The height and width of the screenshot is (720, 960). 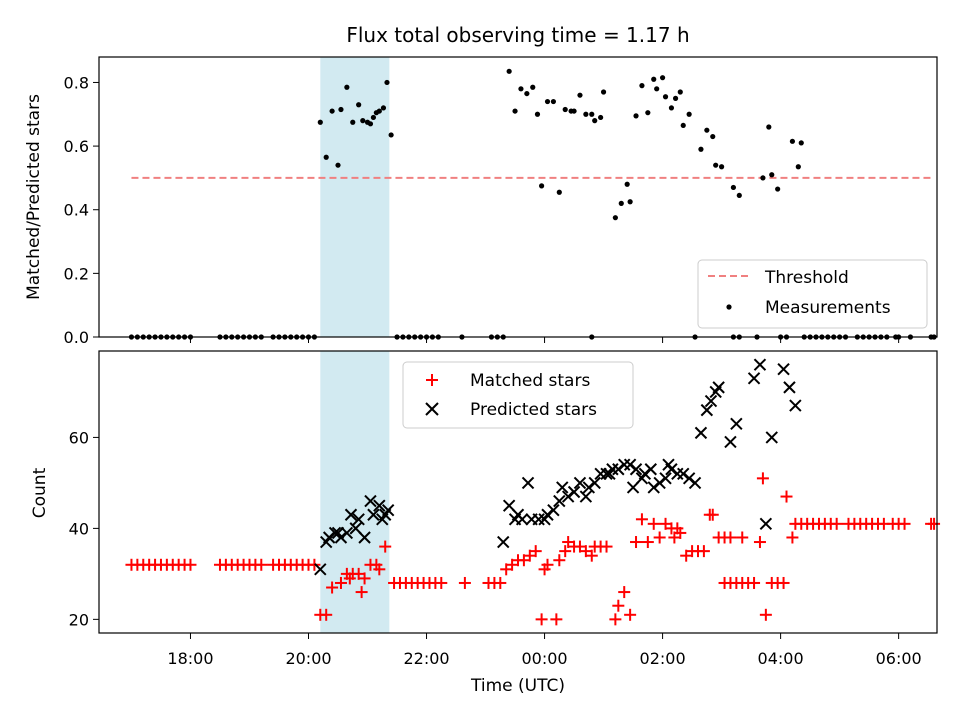 What do you see at coordinates (76, 273) in the screenshot?
I see `top-ytick-label: 0.2` at bounding box center [76, 273].